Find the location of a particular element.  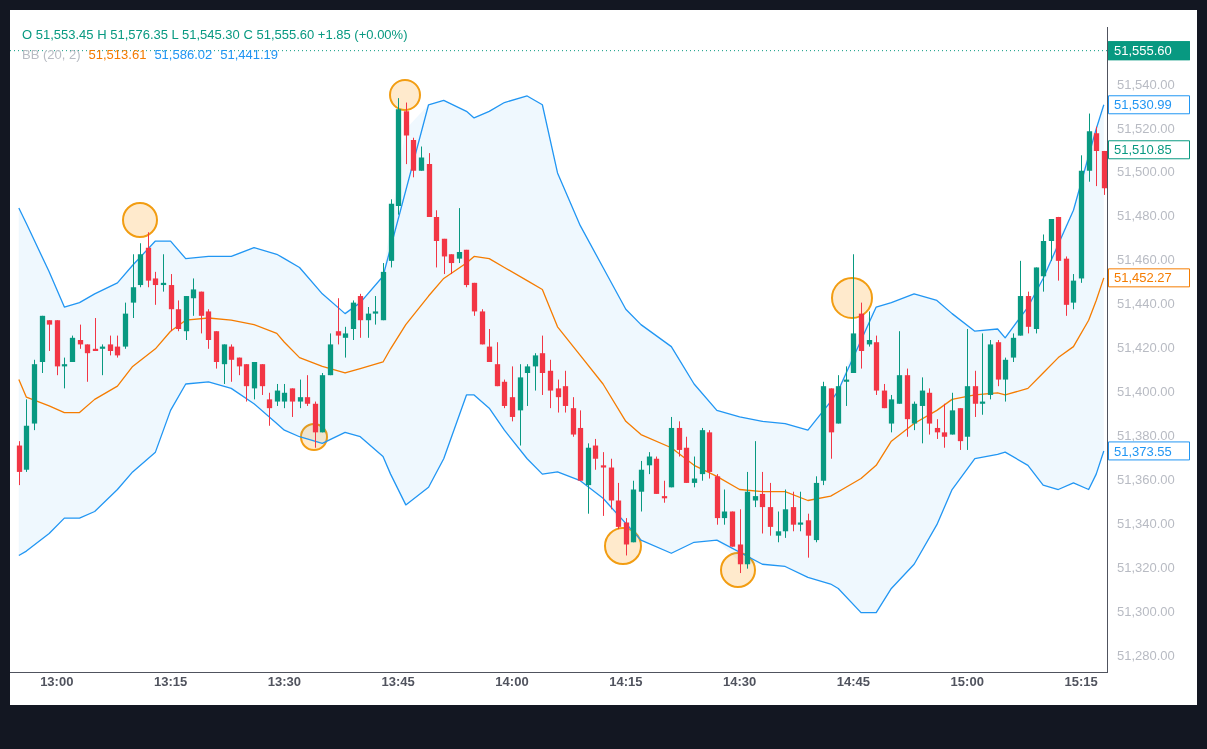

x-tick-label: 14:45 is located at coordinates (853, 682).